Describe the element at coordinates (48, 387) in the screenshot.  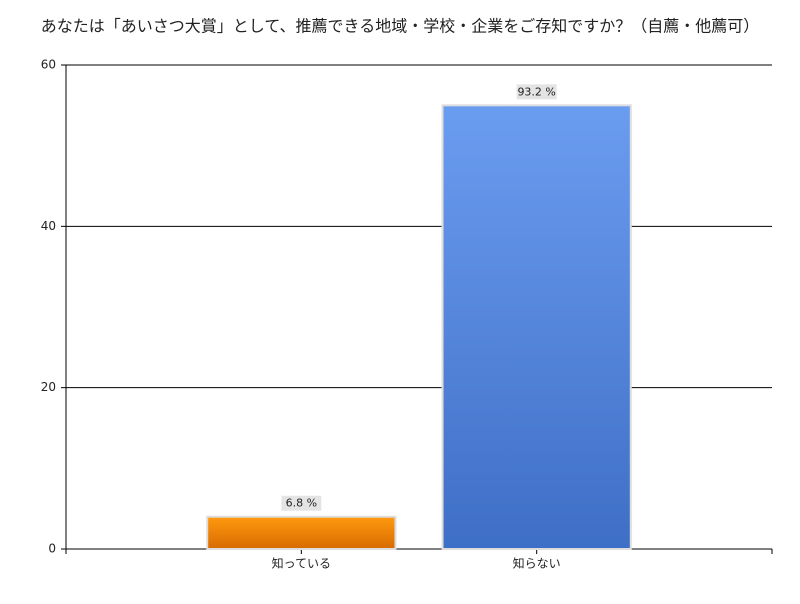
I see `y-tick-label: 20` at that location.